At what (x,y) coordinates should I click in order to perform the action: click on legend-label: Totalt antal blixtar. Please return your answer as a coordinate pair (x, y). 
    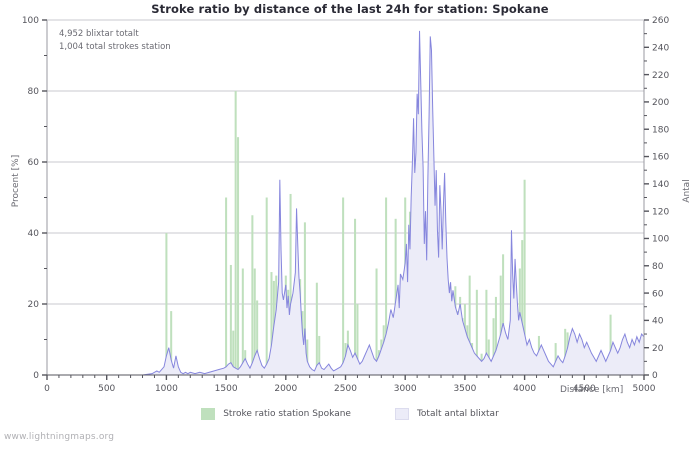
    Looking at the image, I should click on (457, 414).